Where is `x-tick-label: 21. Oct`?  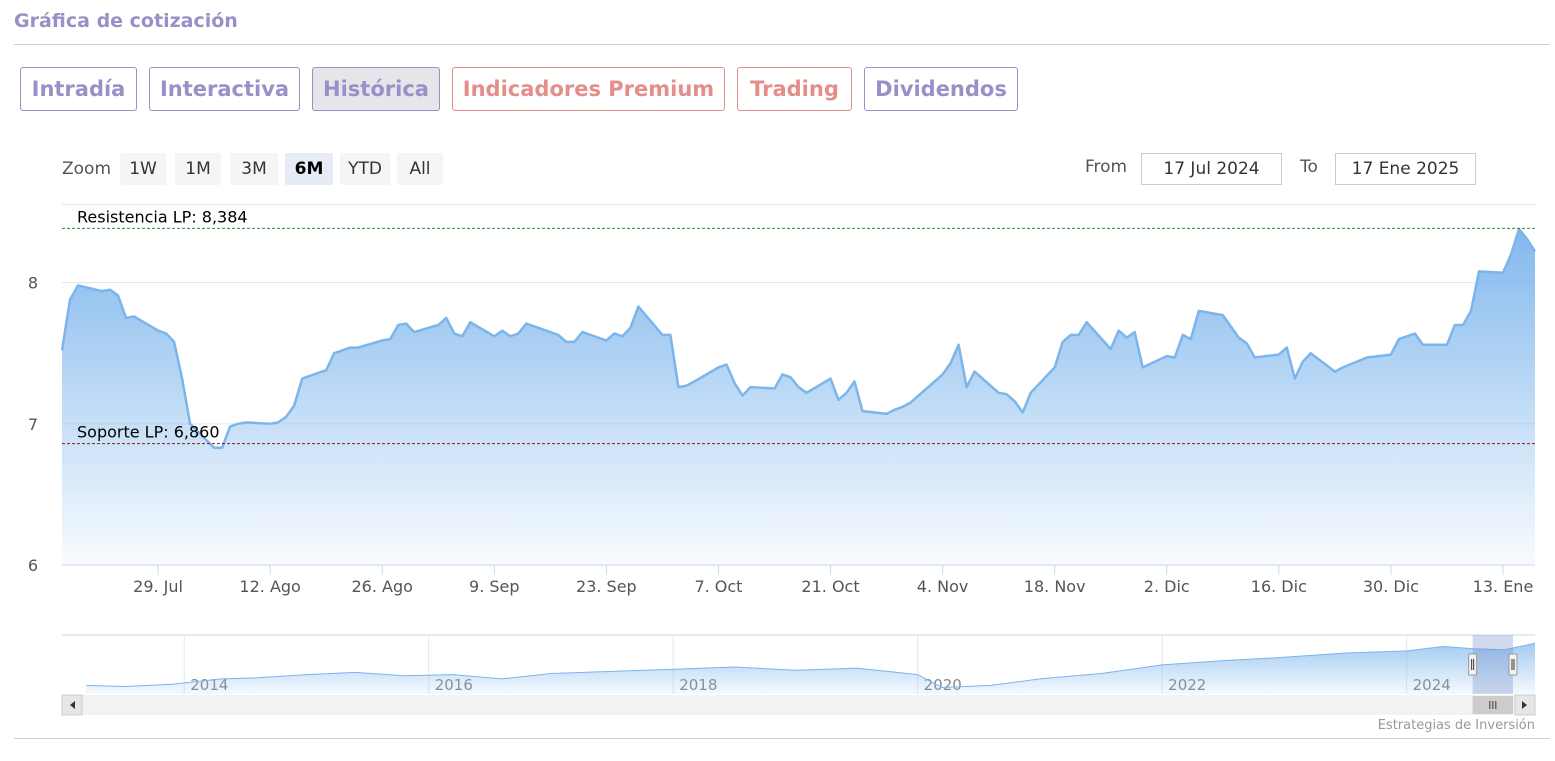
x-tick-label: 21. Oct is located at coordinates (830, 586).